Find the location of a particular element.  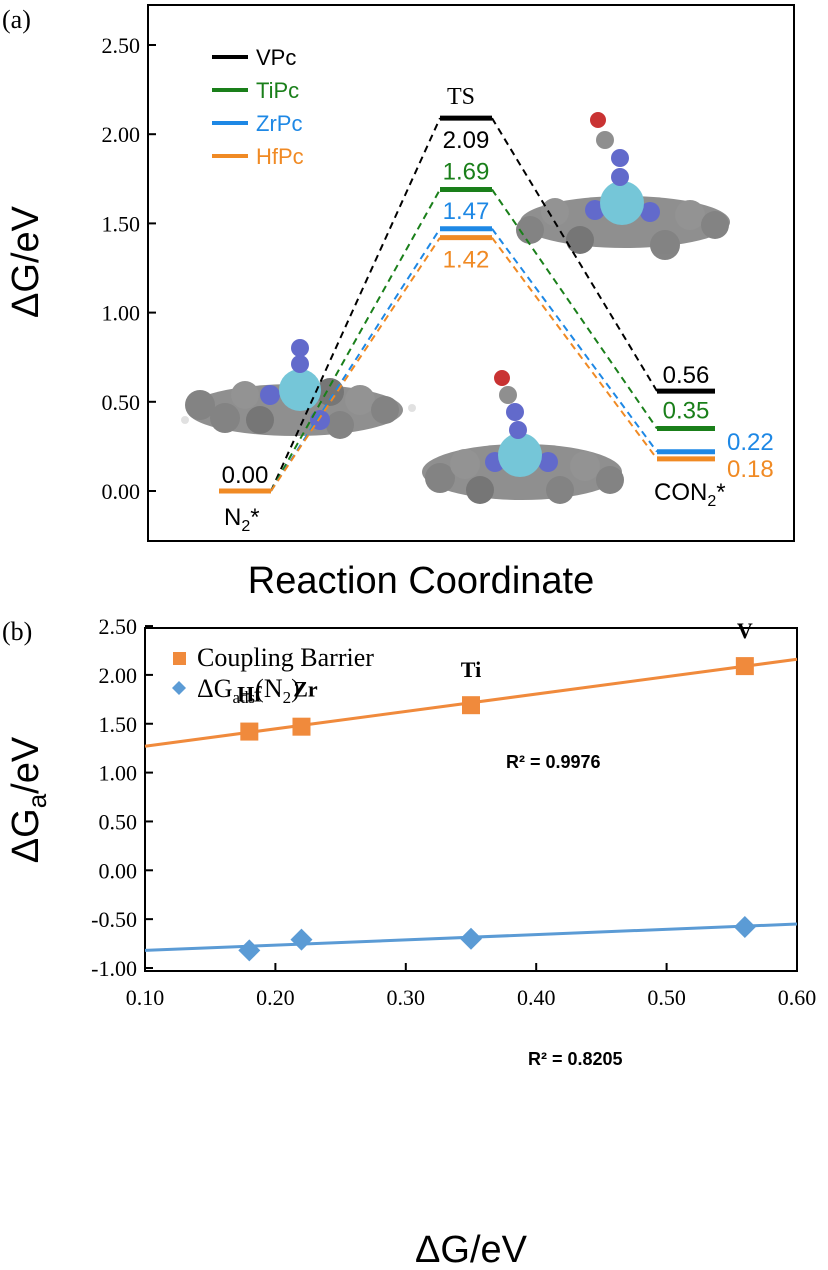

b-x-tick-label: 0.30 is located at coordinates (406, 997).